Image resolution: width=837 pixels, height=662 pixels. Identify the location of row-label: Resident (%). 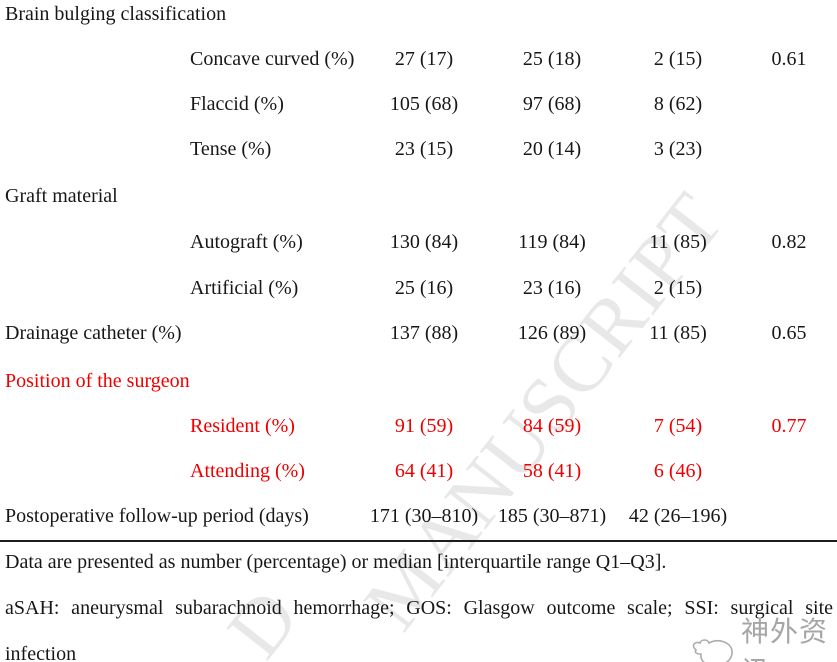
(242, 426).